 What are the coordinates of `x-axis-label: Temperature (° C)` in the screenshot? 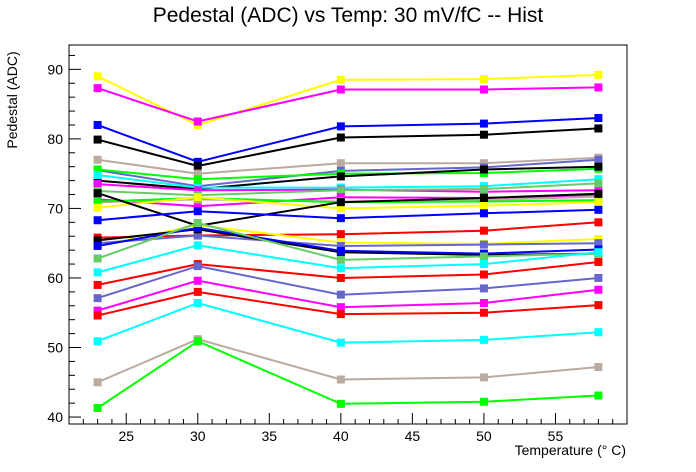 It's located at (570, 450).